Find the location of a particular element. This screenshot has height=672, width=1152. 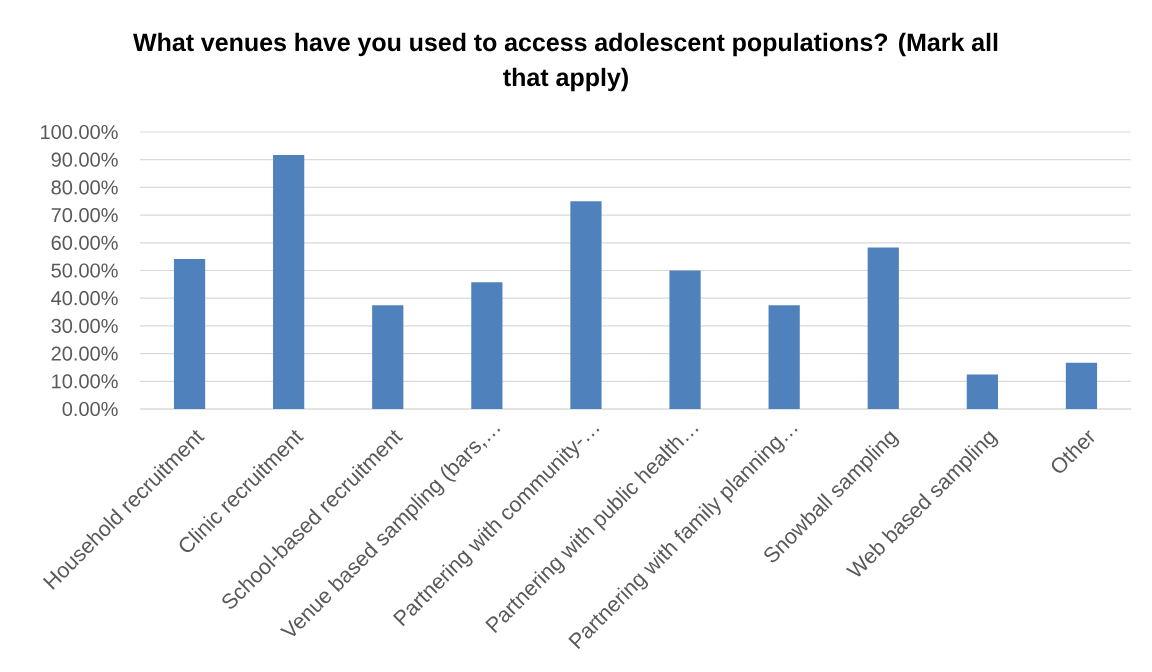

y-tick-label: 50.00% is located at coordinates (84, 270).